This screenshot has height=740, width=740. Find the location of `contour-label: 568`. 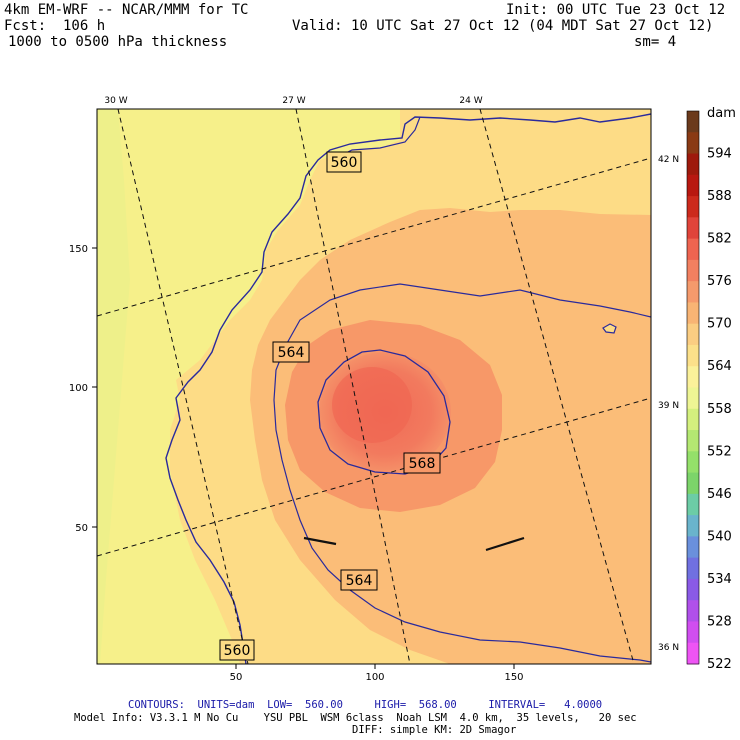

contour-label: 568 is located at coordinates (422, 463).